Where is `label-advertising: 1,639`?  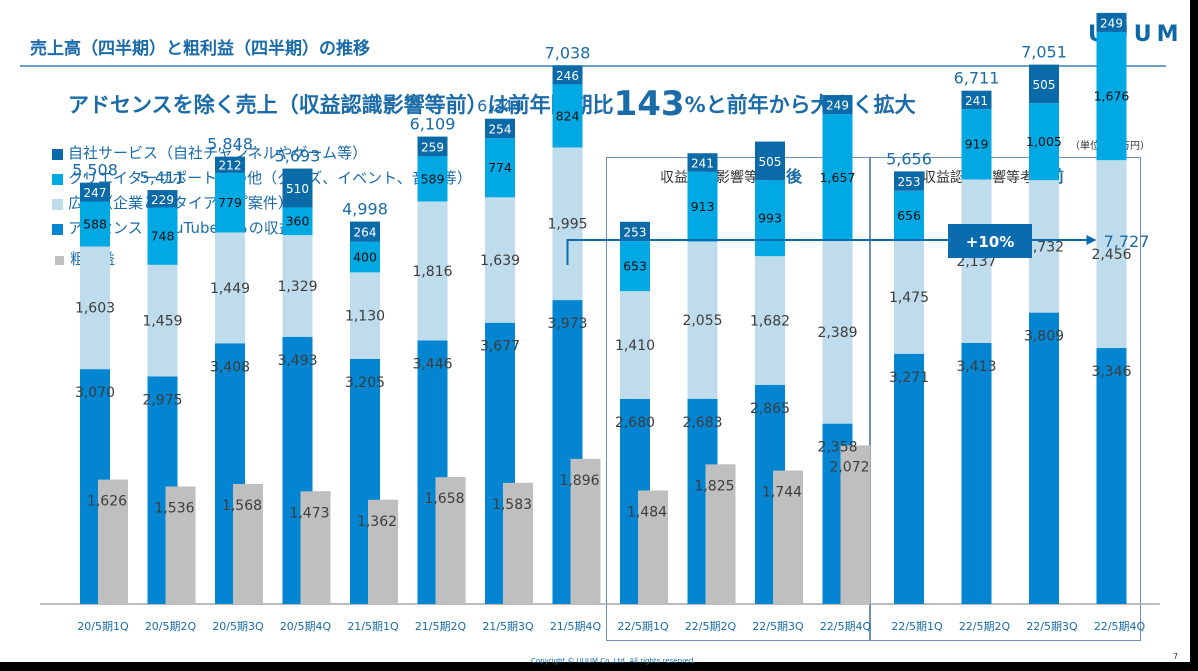 label-advertising: 1,639 is located at coordinates (500, 261).